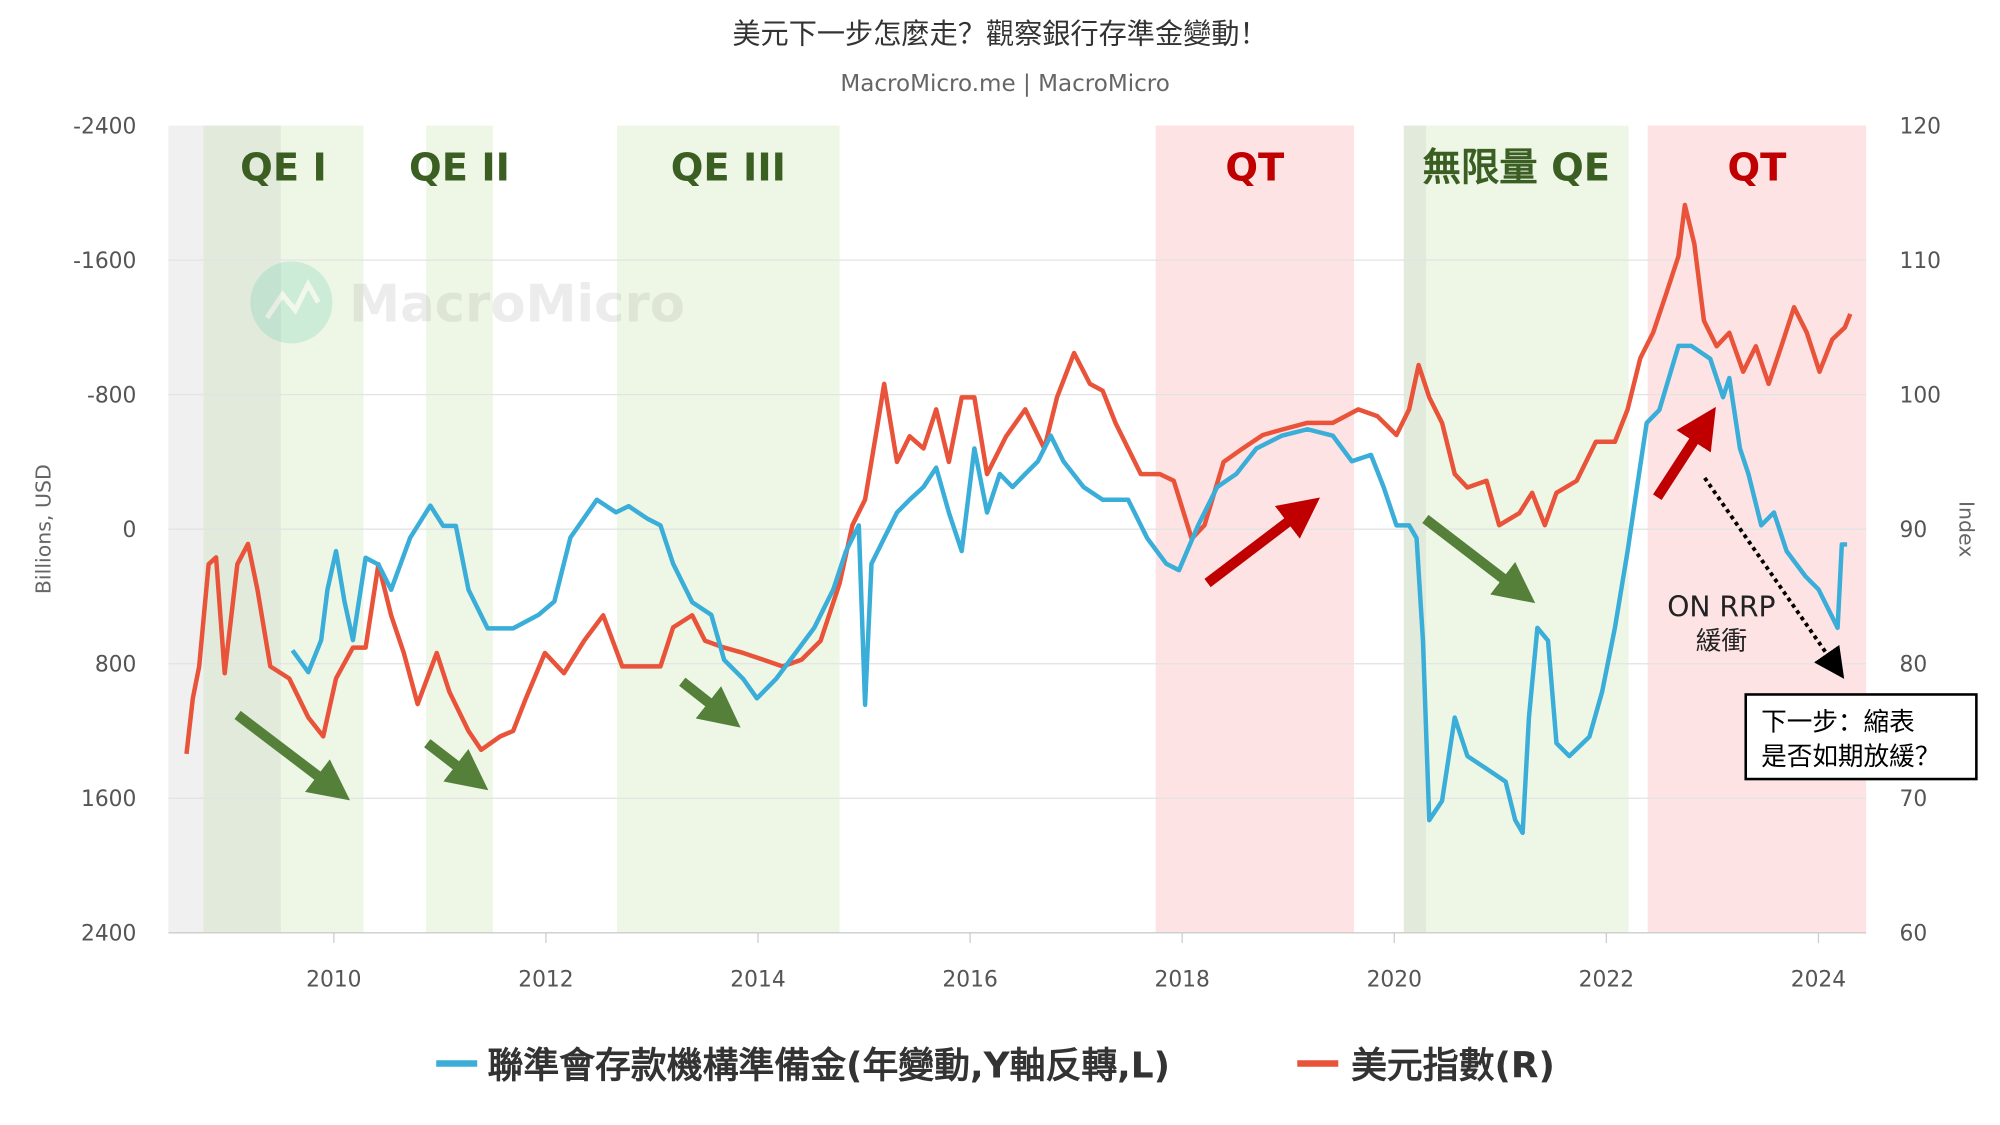 This screenshot has height=1125, width=2000. Describe the element at coordinates (1920, 261) in the screenshot. I see `right-tick-label: 110` at that location.